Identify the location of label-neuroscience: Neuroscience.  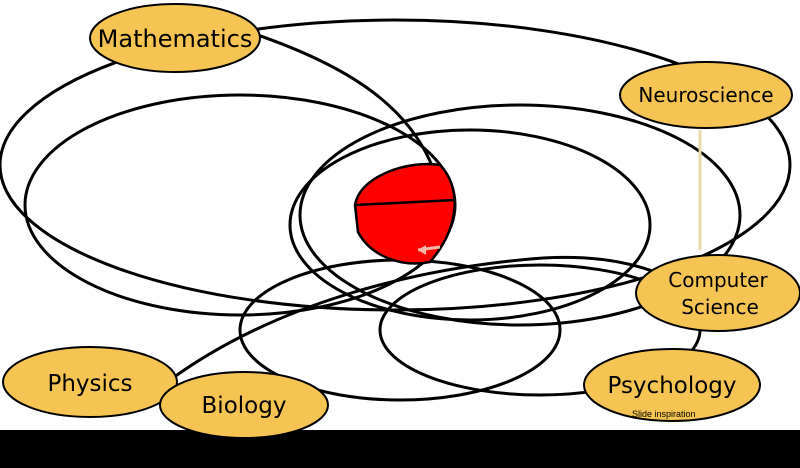
(705, 95).